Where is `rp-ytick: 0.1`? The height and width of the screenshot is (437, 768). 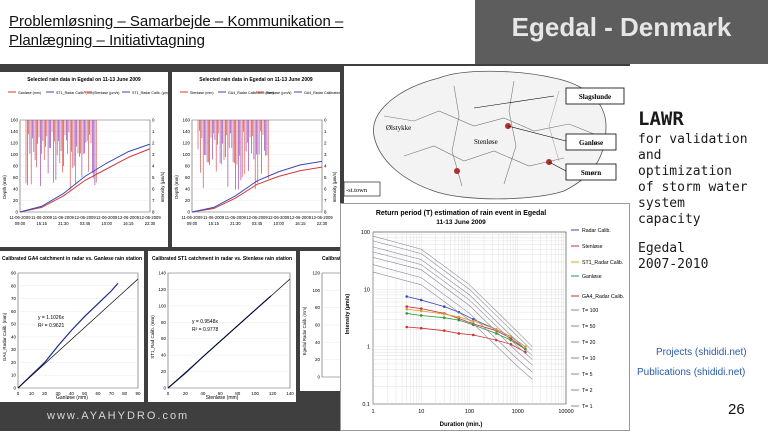
rp-ytick: 0.1 is located at coordinates (366, 405).